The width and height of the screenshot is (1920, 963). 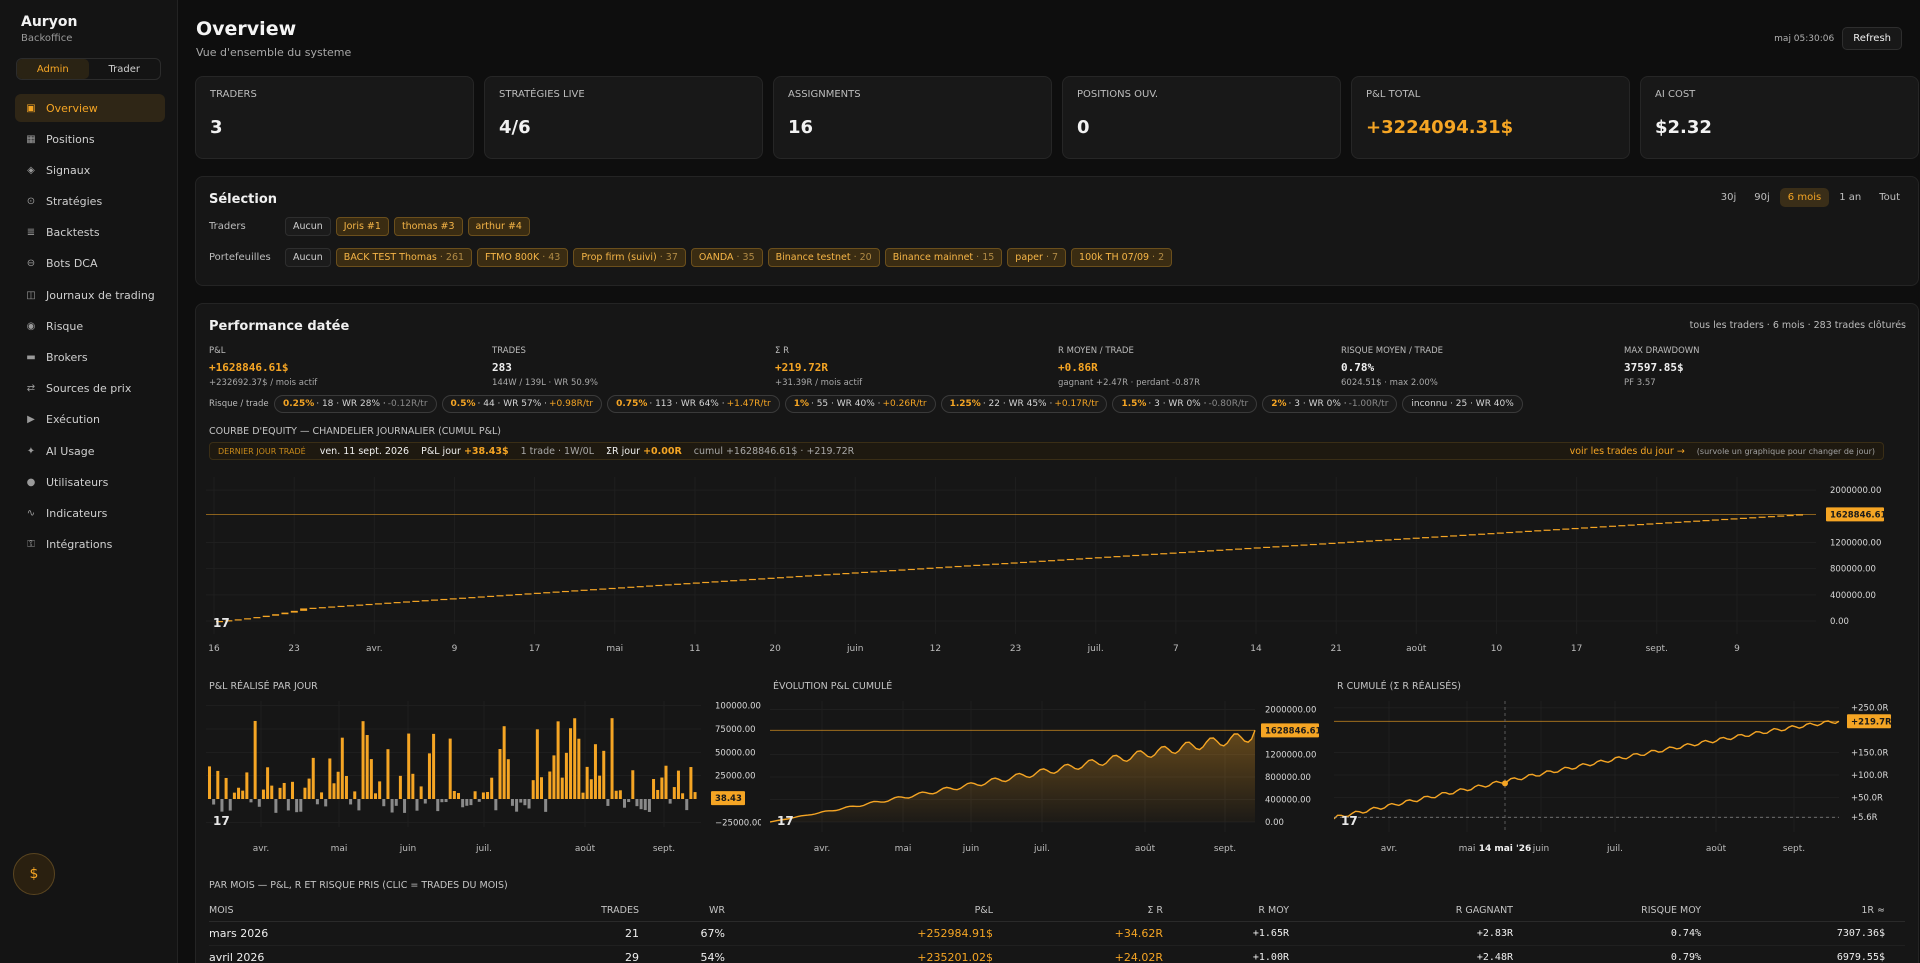 What do you see at coordinates (1012, 776) in the screenshot?
I see `cumul-area` at bounding box center [1012, 776].